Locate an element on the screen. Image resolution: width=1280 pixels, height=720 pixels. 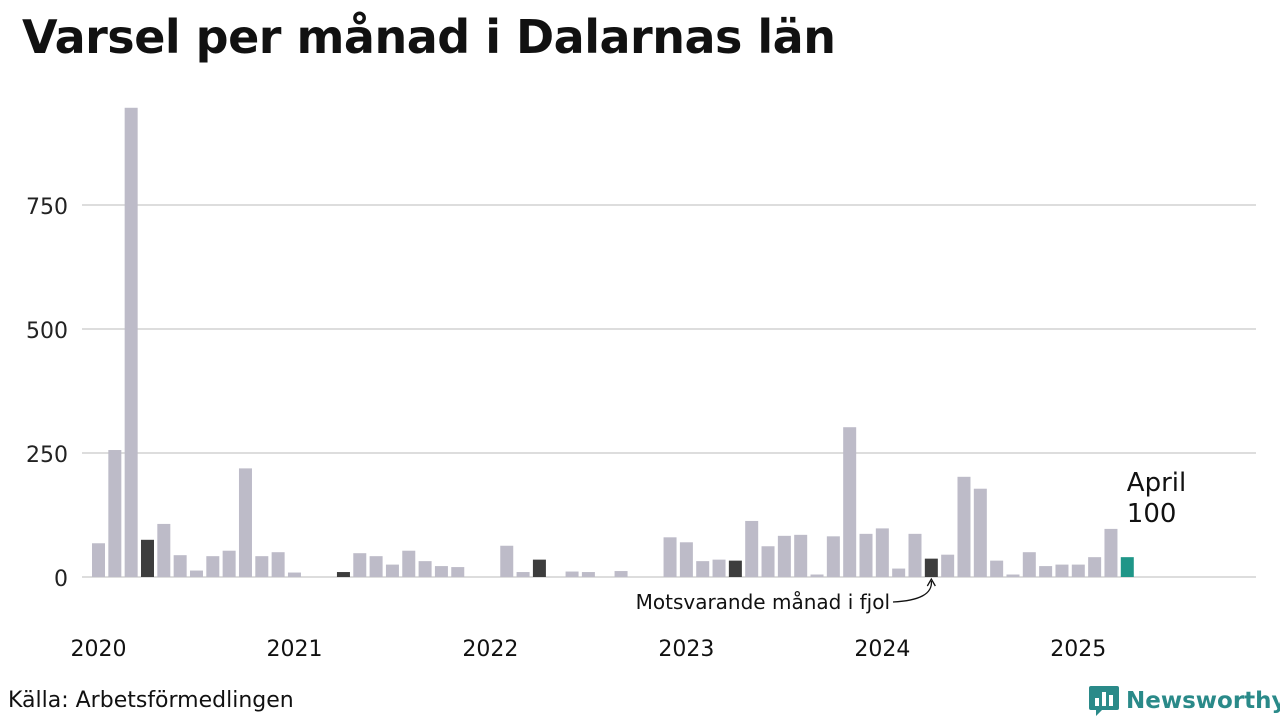
newsworthy-logo: Newsworthy is located at coordinates (1184, 701).